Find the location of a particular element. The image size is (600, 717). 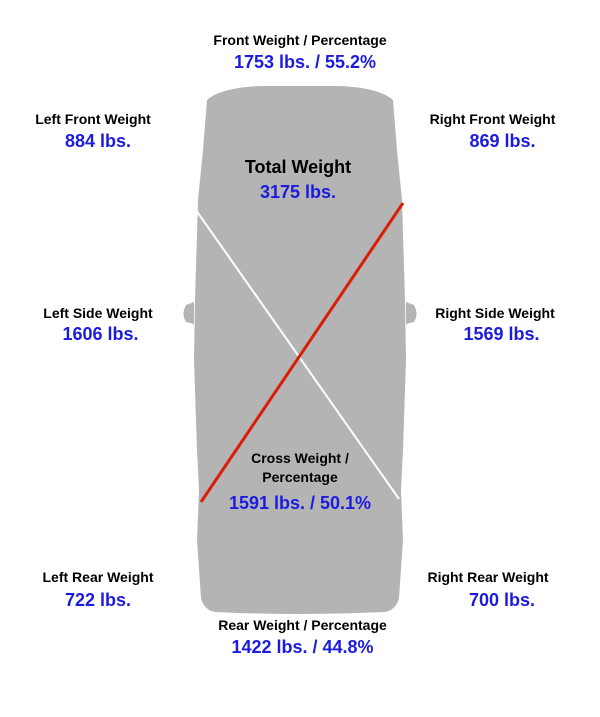

left-mirror is located at coordinates (188, 313).